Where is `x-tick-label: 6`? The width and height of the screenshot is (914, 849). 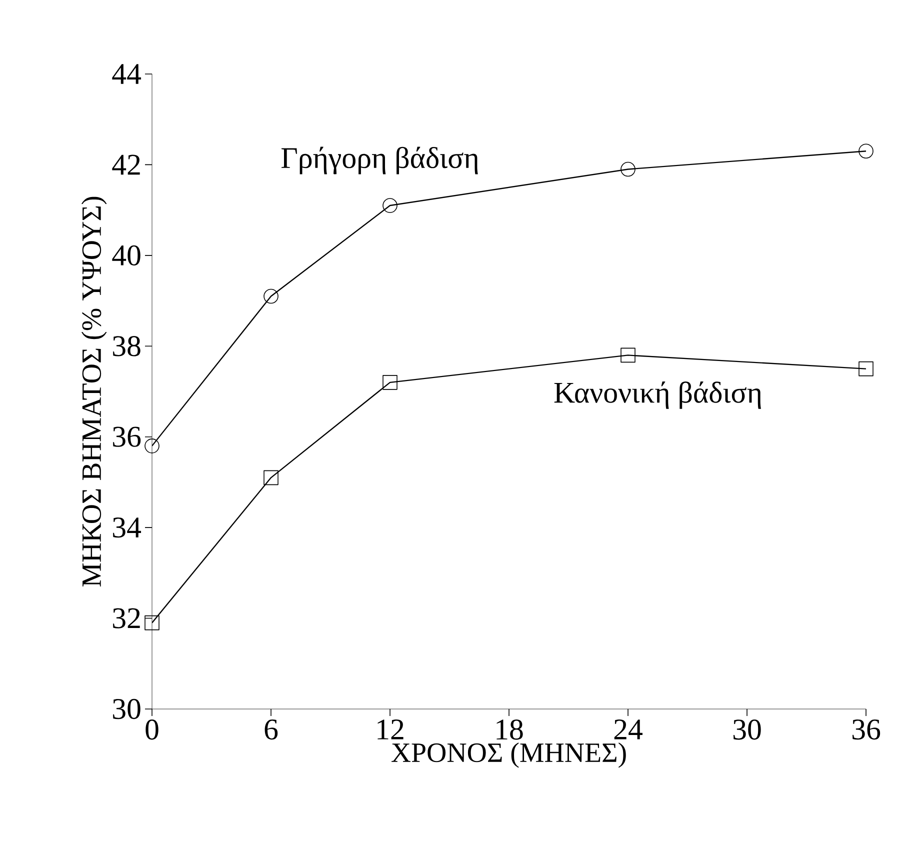
x-tick-label: 6 is located at coordinates (271, 730).